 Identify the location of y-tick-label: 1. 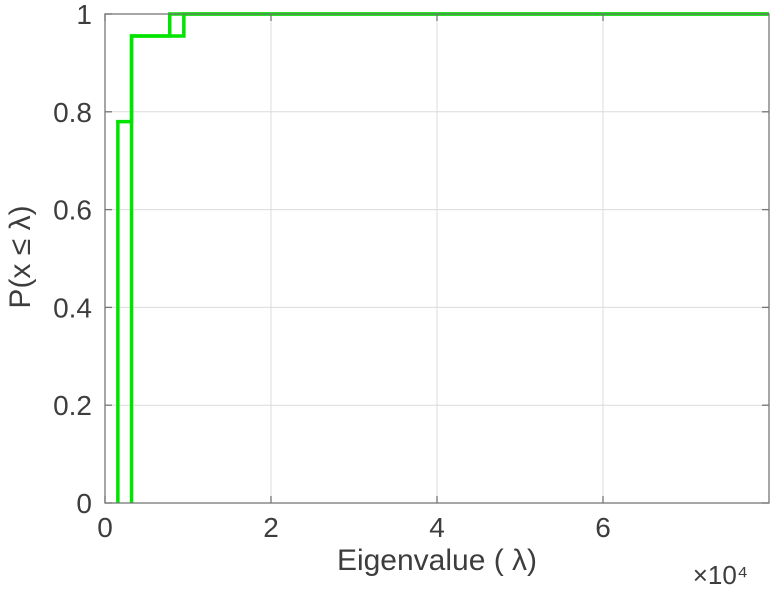
(84, 15).